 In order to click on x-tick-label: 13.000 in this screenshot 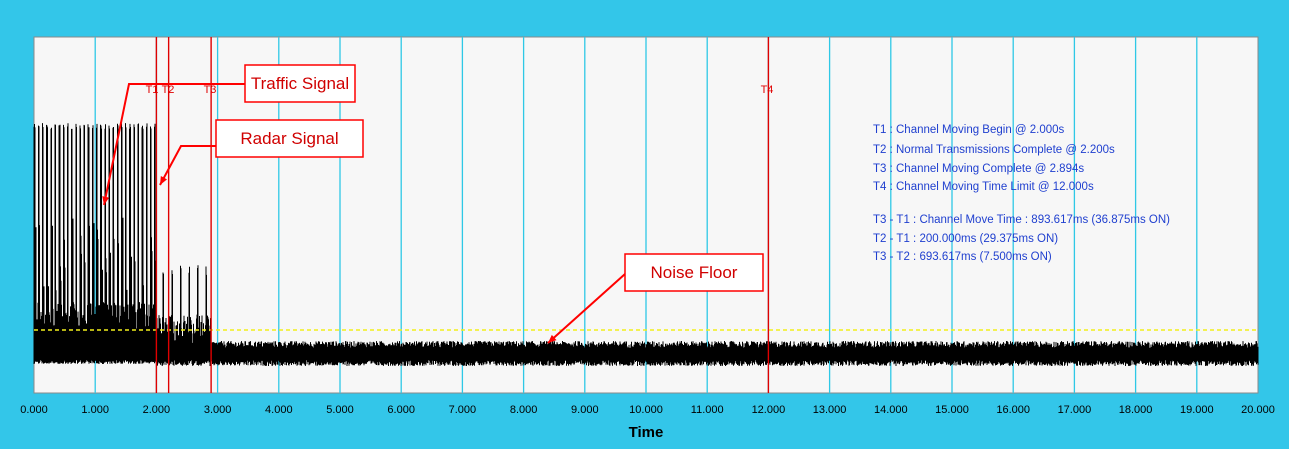, I will do `click(830, 410)`.